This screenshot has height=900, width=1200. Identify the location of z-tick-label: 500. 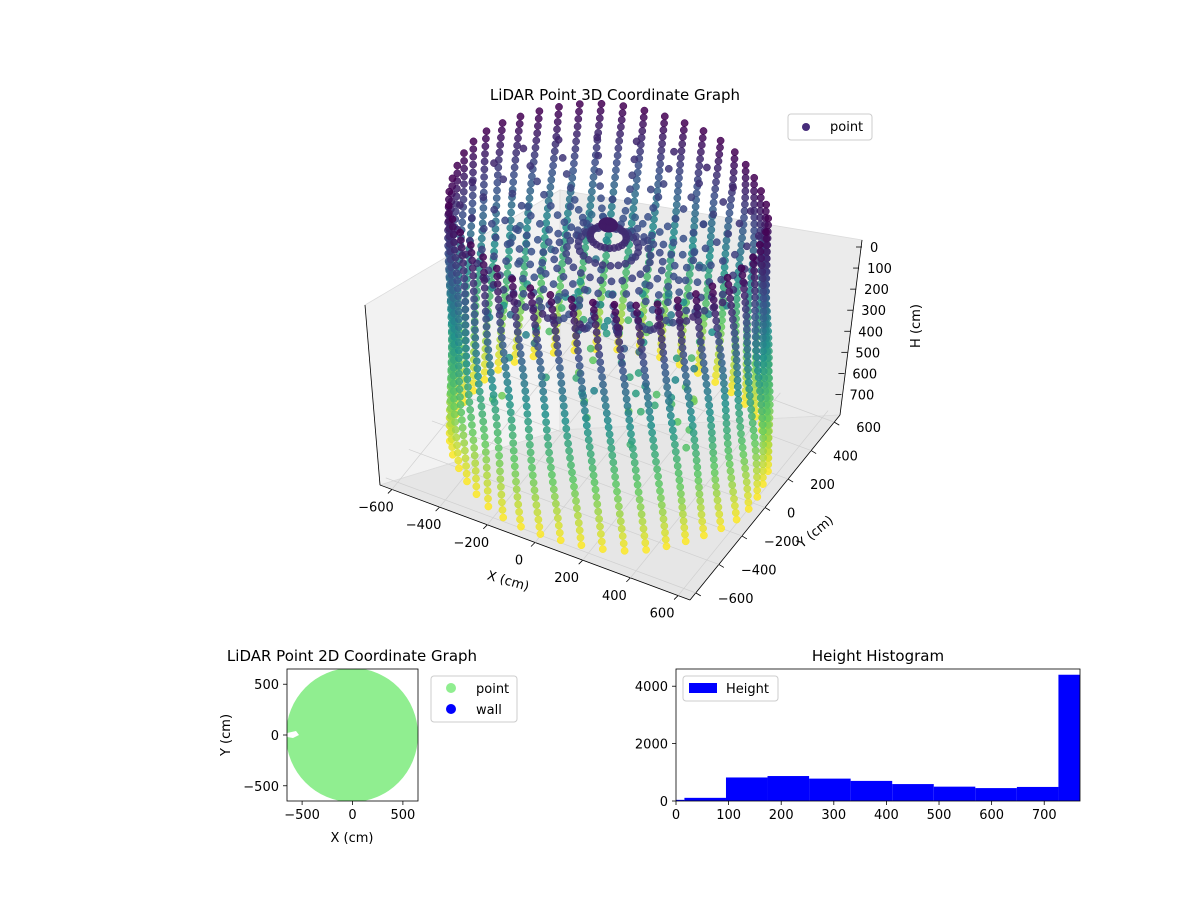
(867, 353).